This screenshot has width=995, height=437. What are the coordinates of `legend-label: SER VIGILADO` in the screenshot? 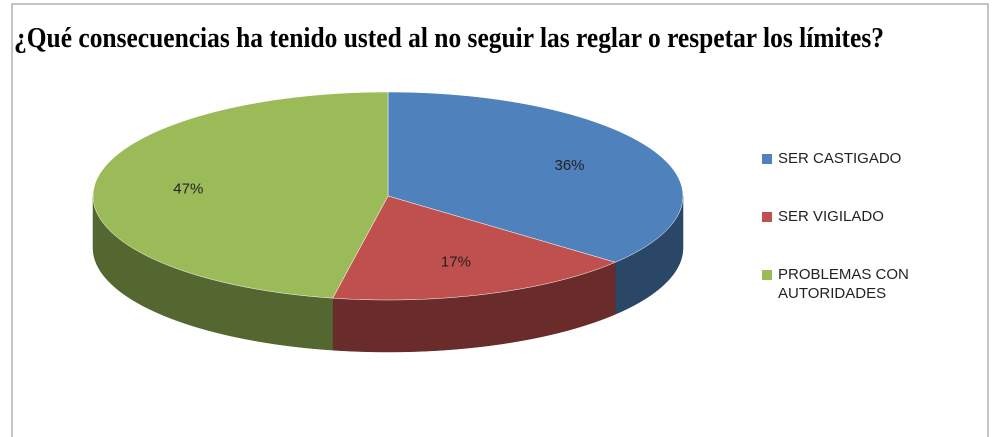 It's located at (831, 216).